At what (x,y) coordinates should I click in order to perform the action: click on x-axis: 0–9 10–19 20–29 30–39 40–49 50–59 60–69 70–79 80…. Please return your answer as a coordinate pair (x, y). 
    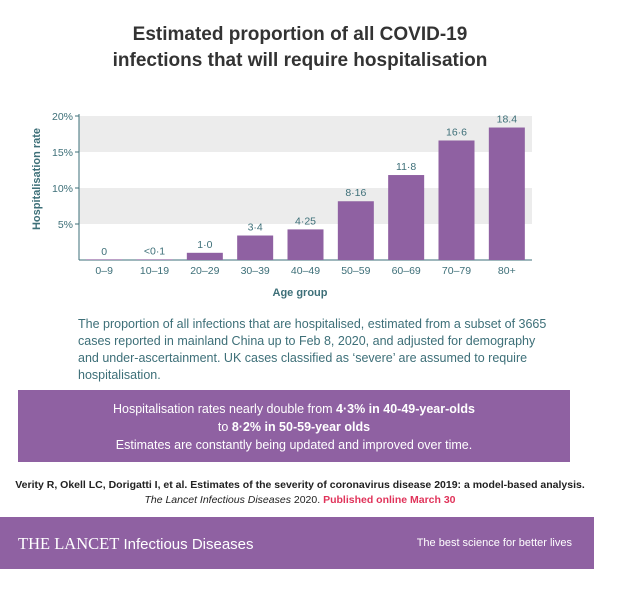
    Looking at the image, I should click on (305, 271).